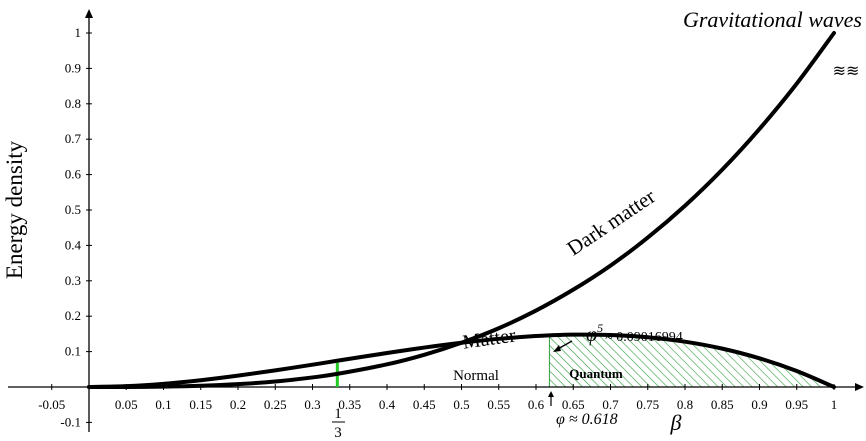 This screenshot has height=441, width=866. I want to click on one-third-denominator: 3, so click(338, 433).